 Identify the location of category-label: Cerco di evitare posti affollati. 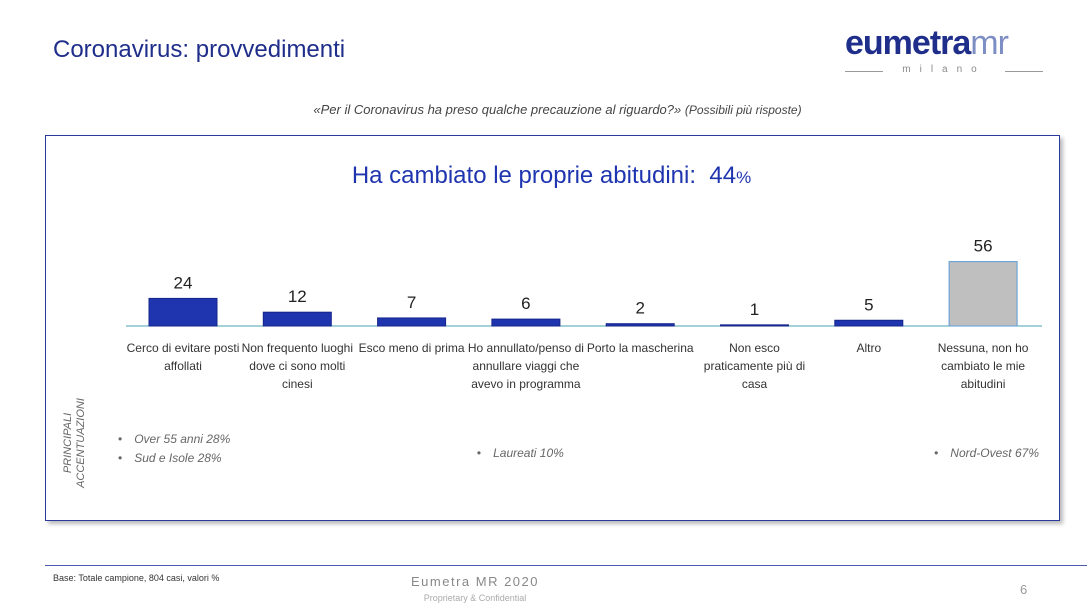
(183, 357).